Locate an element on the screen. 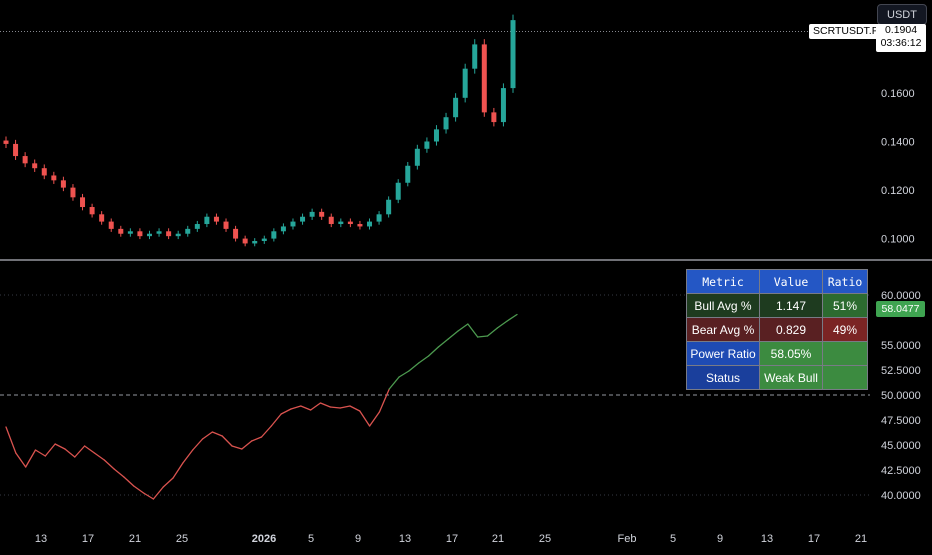 The image size is (932, 555). time-axis-tick-16: 21 is located at coordinates (861, 539).